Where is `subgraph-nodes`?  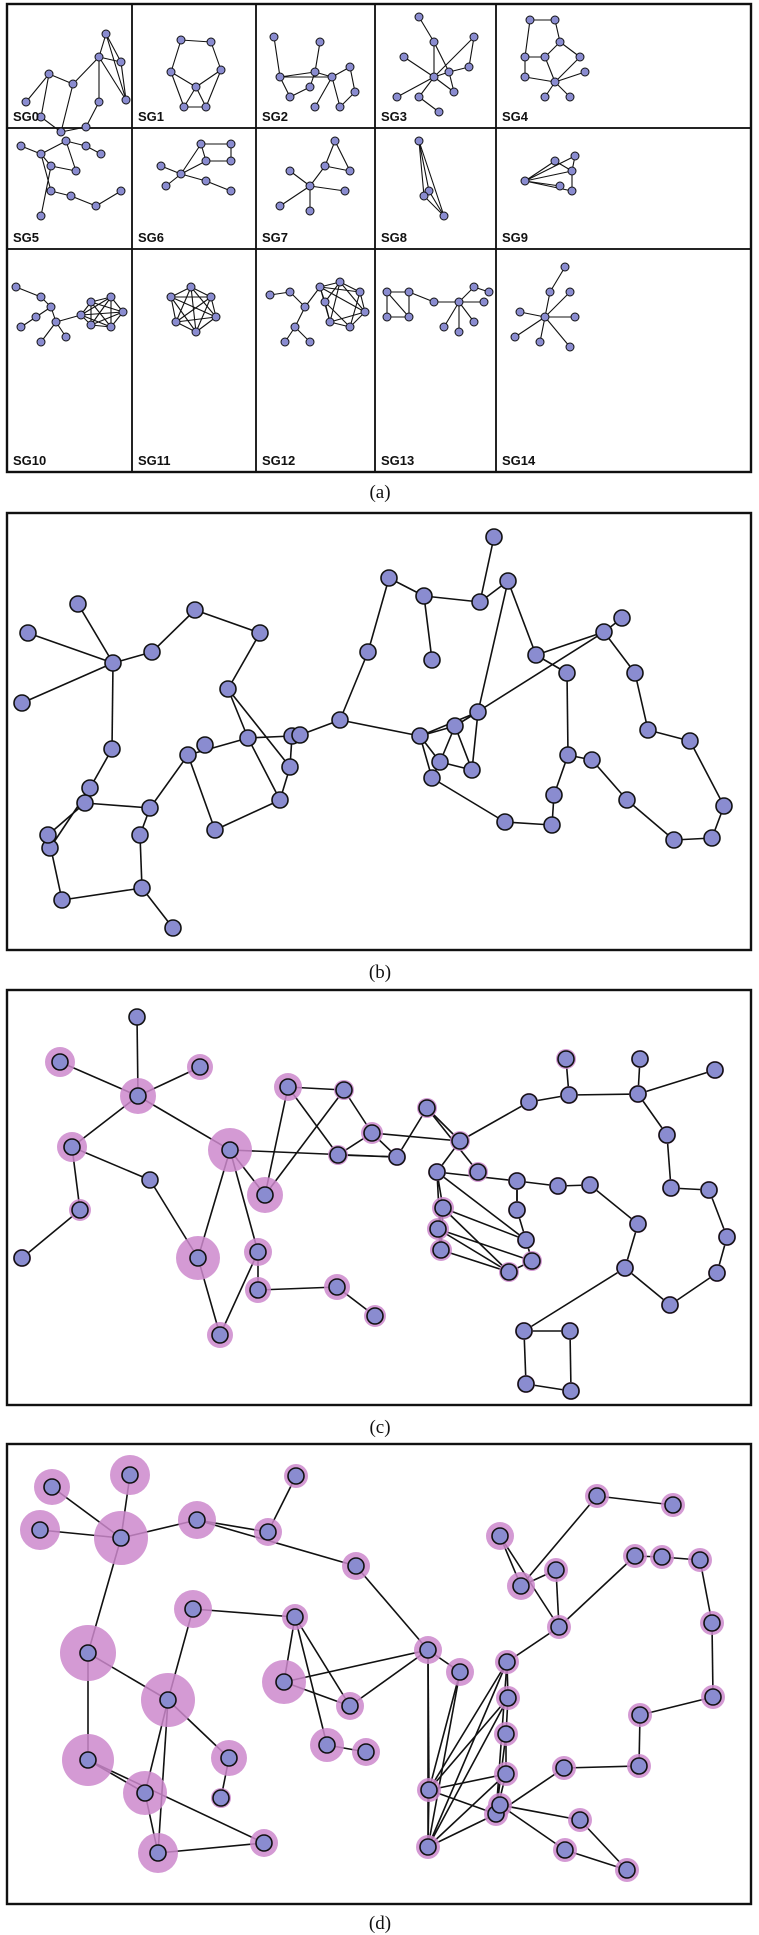
subgraph-nodes is located at coordinates (69, 314).